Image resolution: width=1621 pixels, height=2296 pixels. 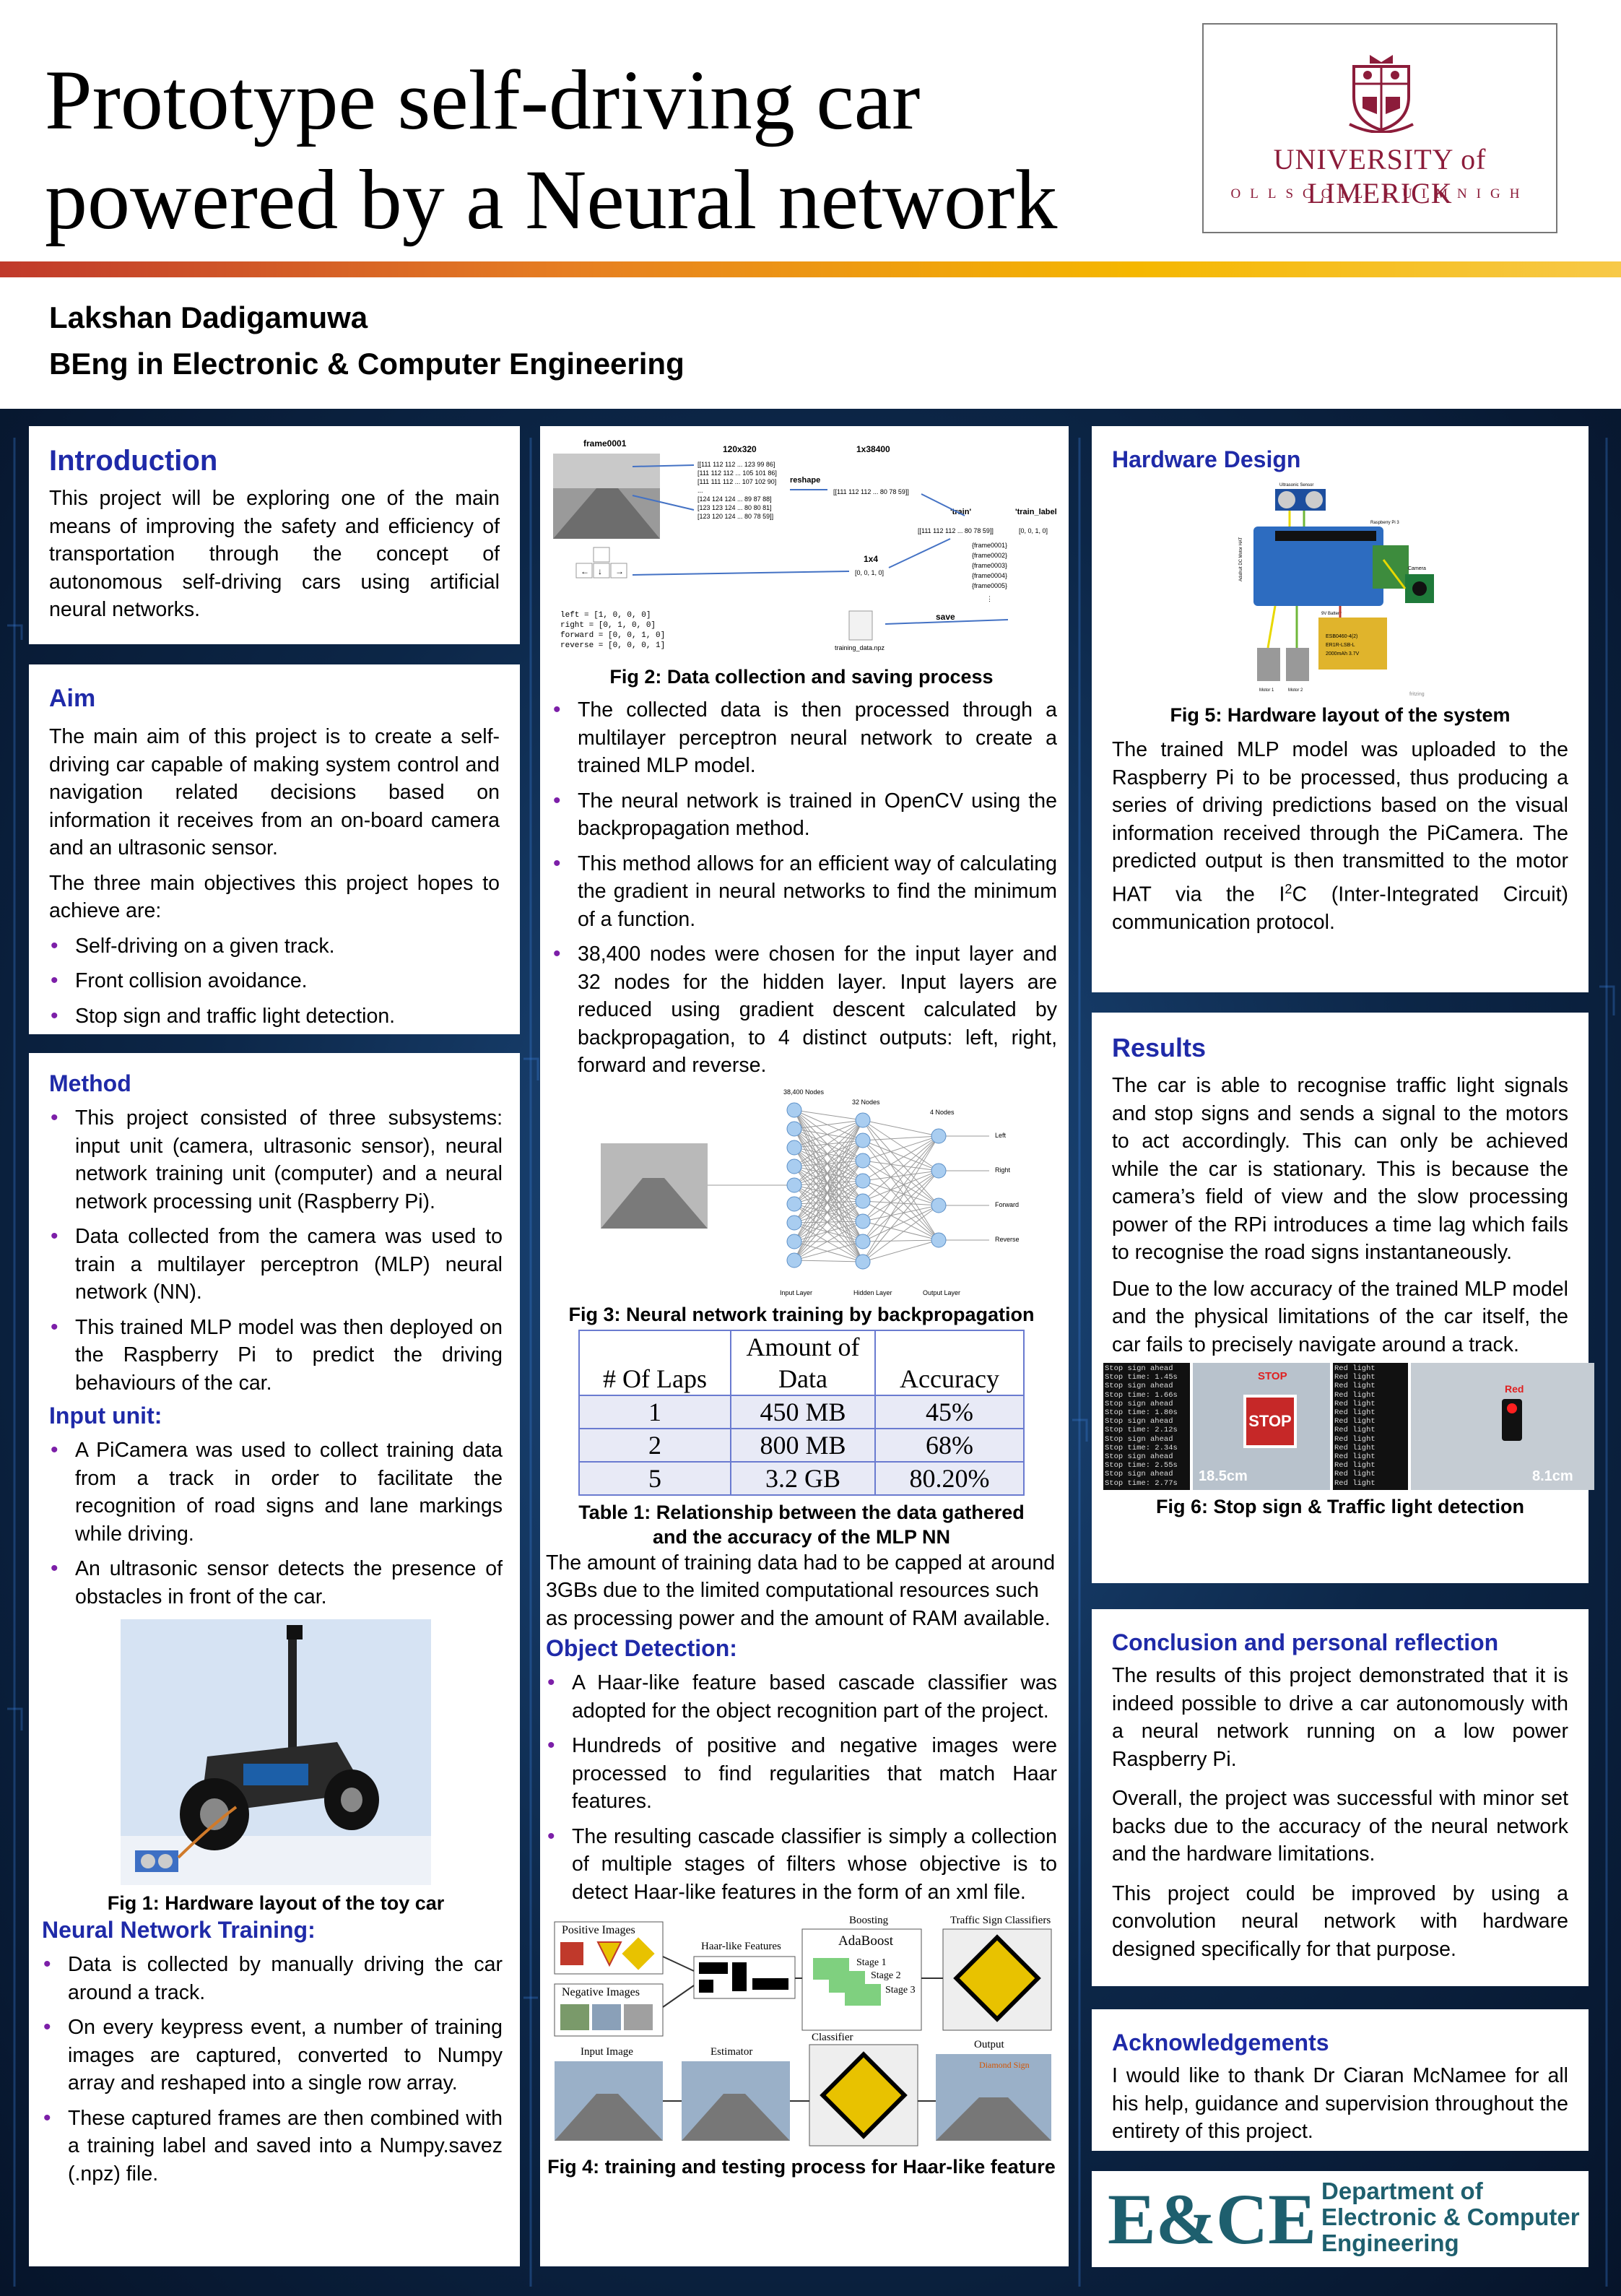 What do you see at coordinates (871, 559) in the screenshot?
I see `fig2-dims-c: 1x4` at bounding box center [871, 559].